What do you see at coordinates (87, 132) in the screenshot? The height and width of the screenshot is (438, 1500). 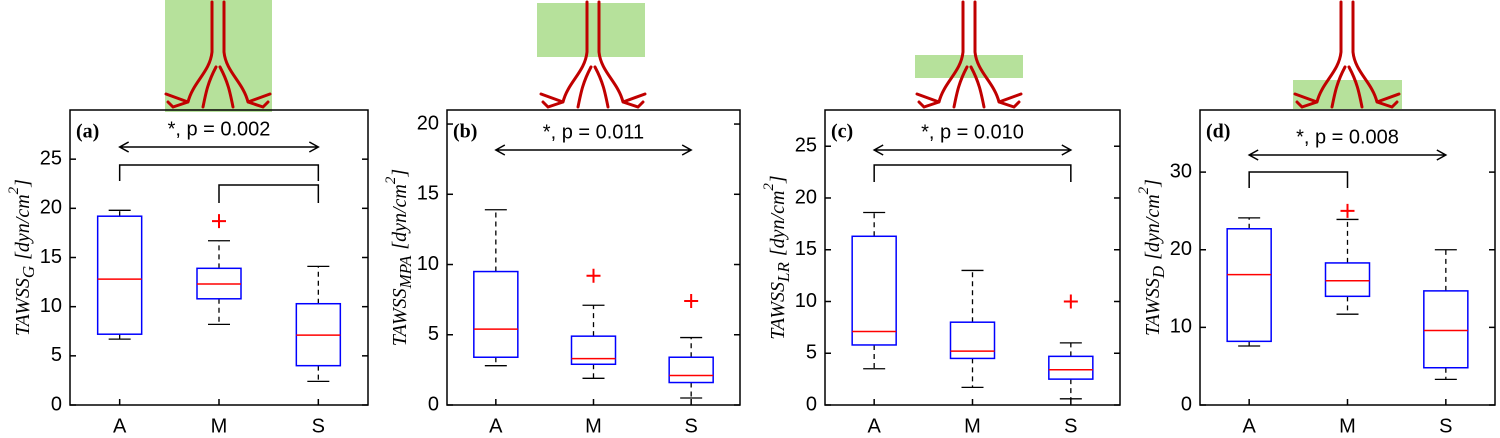 I see `panel-label: (a)` at bounding box center [87, 132].